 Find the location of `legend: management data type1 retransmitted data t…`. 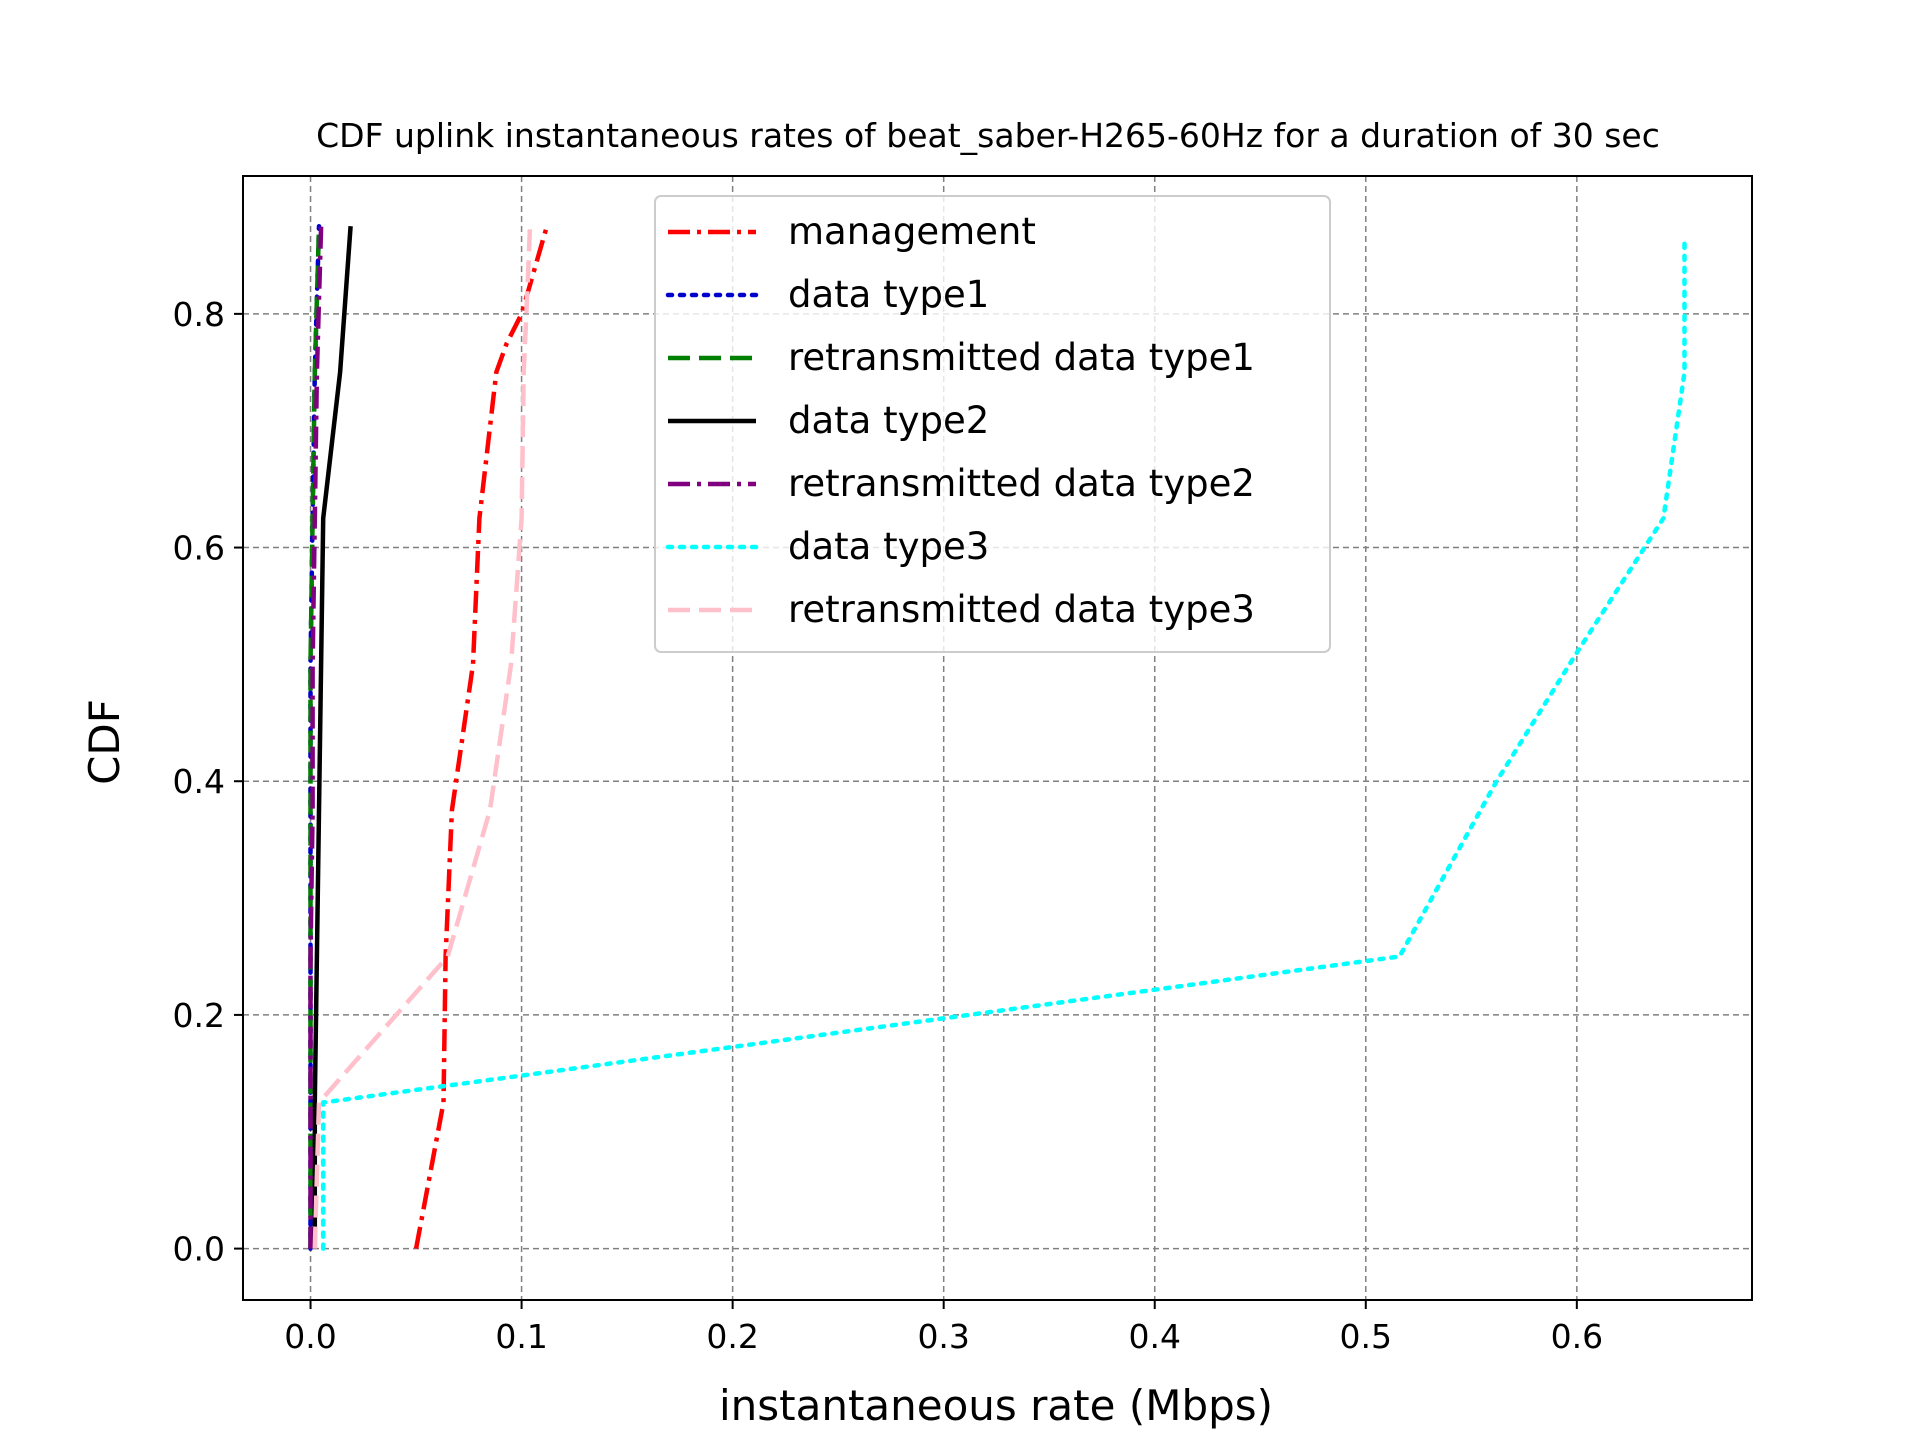

legend: management data type1 retransmitted data t… is located at coordinates (992, 424).